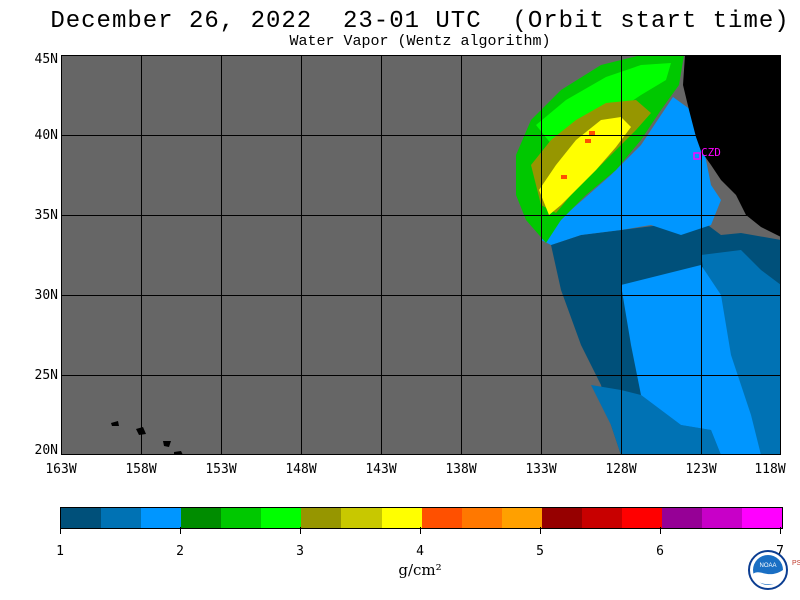 The image size is (800, 600). Describe the element at coordinates (780, 551) in the screenshot. I see `colorbar-label-7: 7` at that location.